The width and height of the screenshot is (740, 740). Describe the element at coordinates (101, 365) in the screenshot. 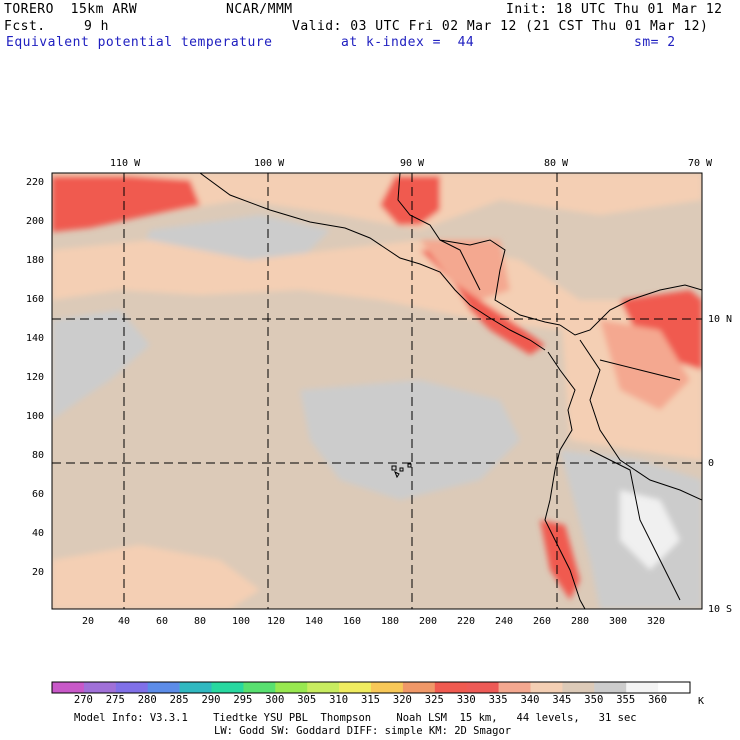

I see `grey-patch-west` at that location.